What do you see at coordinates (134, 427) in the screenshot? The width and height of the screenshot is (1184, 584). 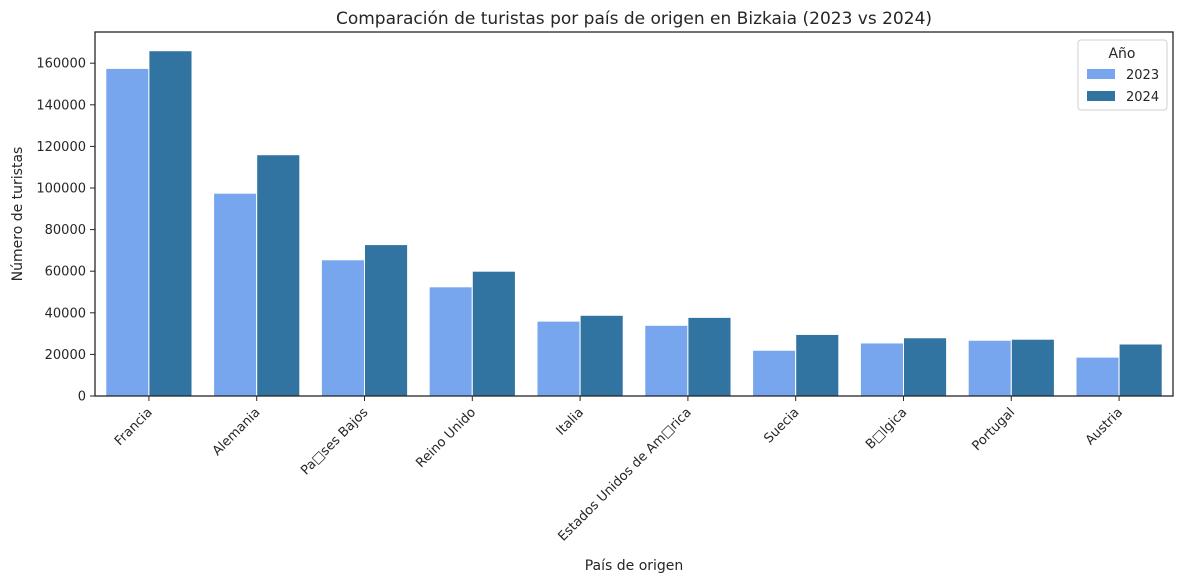 I see `x-tick-label: Francia` at bounding box center [134, 427].